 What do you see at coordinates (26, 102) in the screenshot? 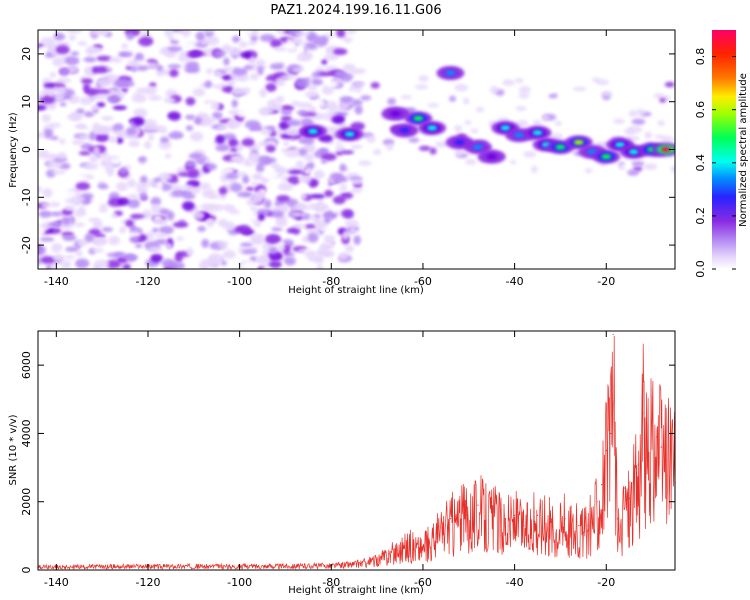
I see `spectrogram-y-tick-label: 10` at bounding box center [26, 102].